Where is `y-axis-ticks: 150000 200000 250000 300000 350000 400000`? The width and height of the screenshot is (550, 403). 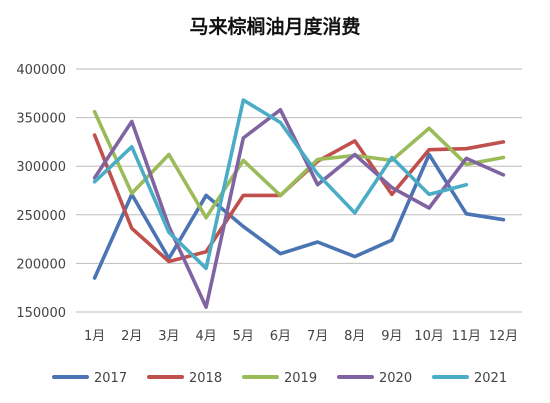 y-axis-ticks: 150000 200000 250000 300000 350000 400000 is located at coordinates (41, 192).